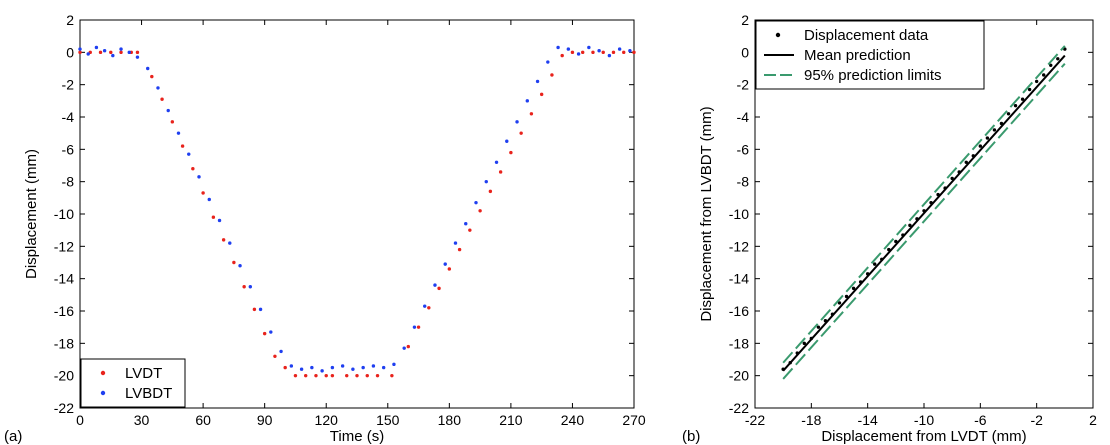  What do you see at coordinates (923, 436) in the screenshot?
I see `x-axis-label: Displacement from LVDT (mm)` at bounding box center [923, 436].